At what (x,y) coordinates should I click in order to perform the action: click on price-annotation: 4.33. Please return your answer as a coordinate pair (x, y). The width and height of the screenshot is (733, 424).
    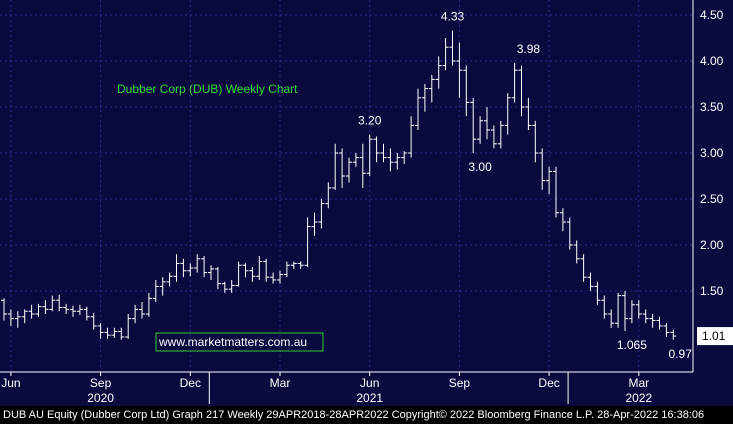
    Looking at the image, I should click on (453, 17).